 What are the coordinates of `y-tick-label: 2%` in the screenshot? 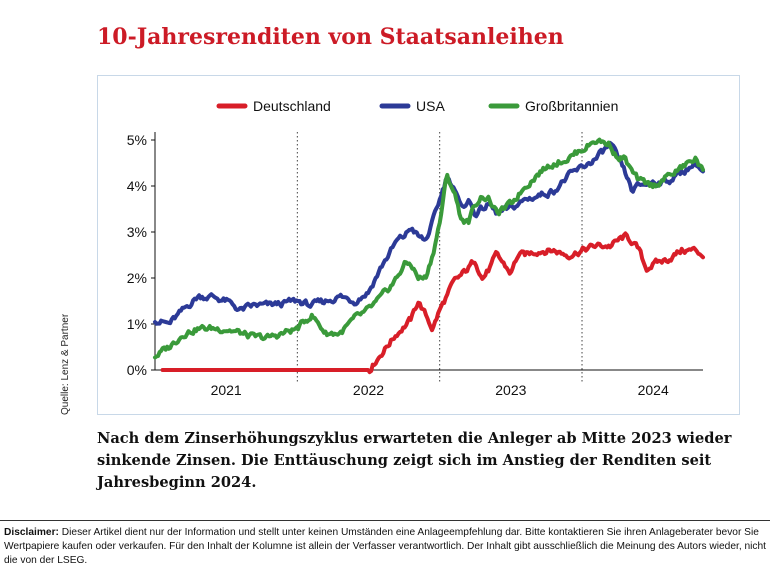 It's located at (137, 278).